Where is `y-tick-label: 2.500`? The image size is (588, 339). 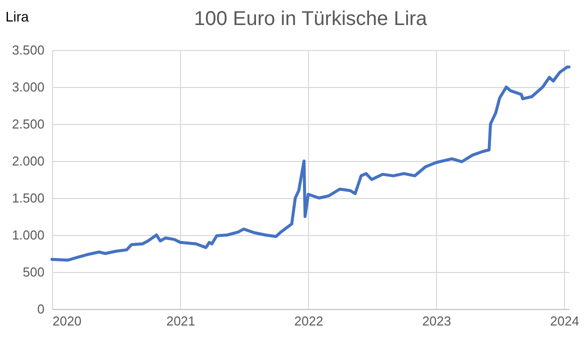 y-tick-label: 2.500 is located at coordinates (28, 124).